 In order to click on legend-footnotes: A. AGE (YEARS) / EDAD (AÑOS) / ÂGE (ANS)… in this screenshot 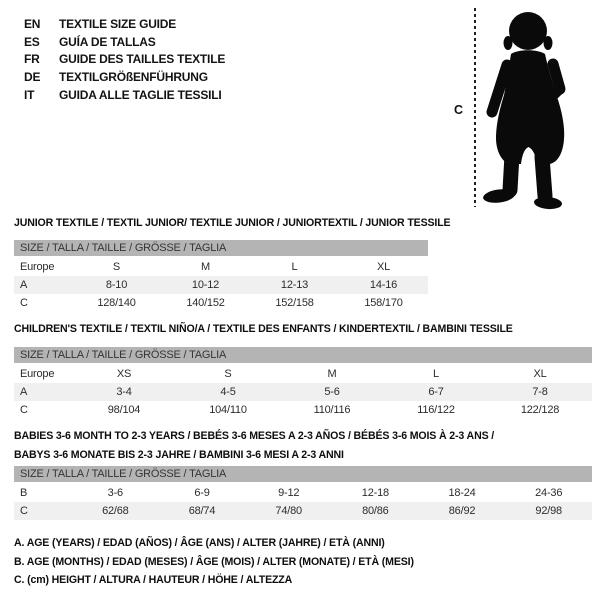, I will do `click(214, 562)`.